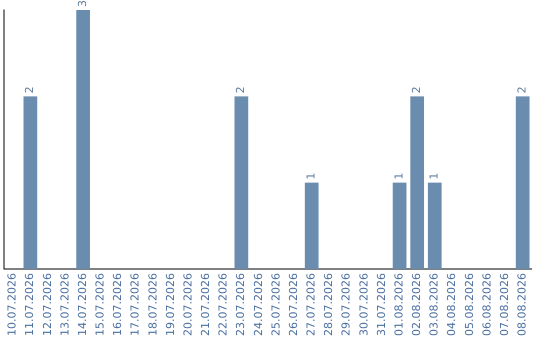 The image size is (540, 340). Describe the element at coordinates (65, 304) in the screenshot. I see `x-tick-label: 13.07.2026` at that location.